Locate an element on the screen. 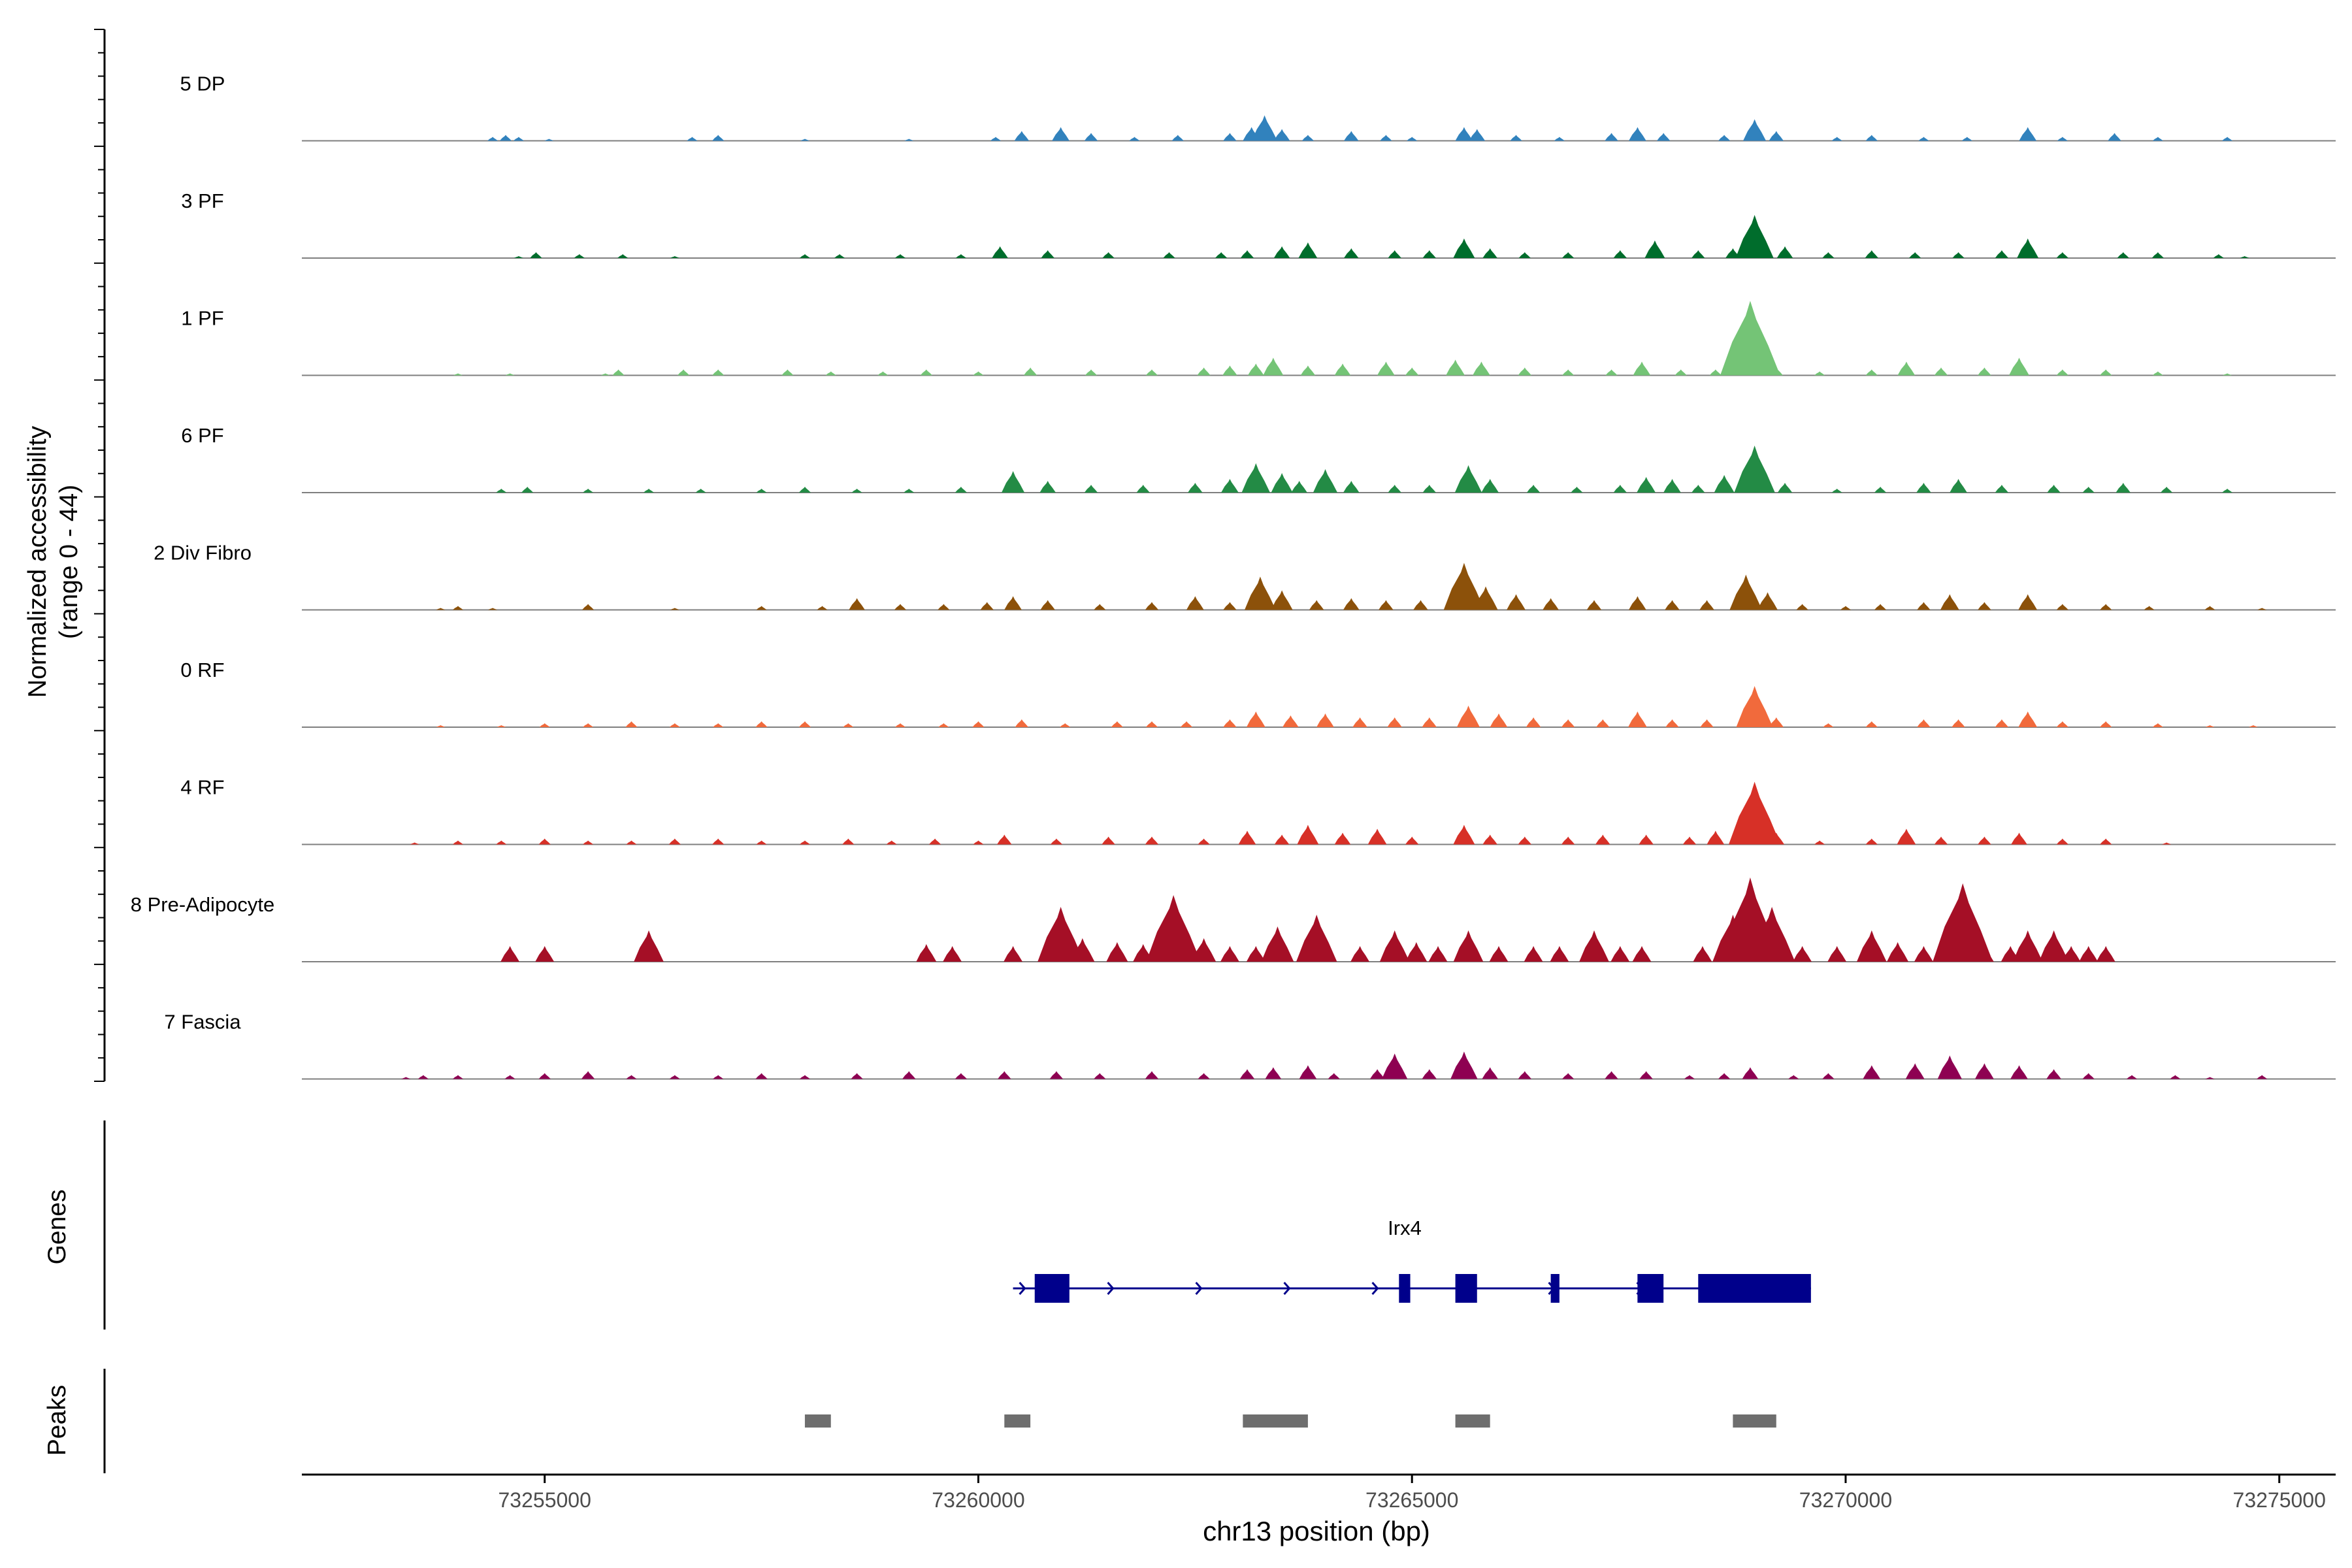 The height and width of the screenshot is (1568, 2352). peaks-panel-label: Peaks is located at coordinates (57, 1420).